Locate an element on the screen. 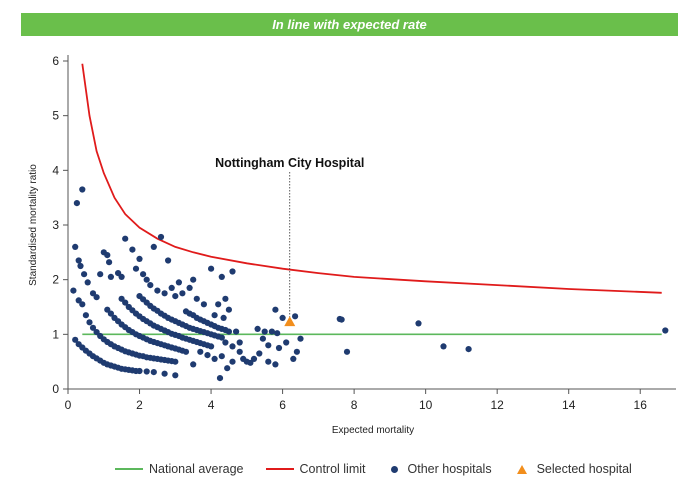 This screenshot has height=500, width=700. x-tick-label: 0 is located at coordinates (68, 405).